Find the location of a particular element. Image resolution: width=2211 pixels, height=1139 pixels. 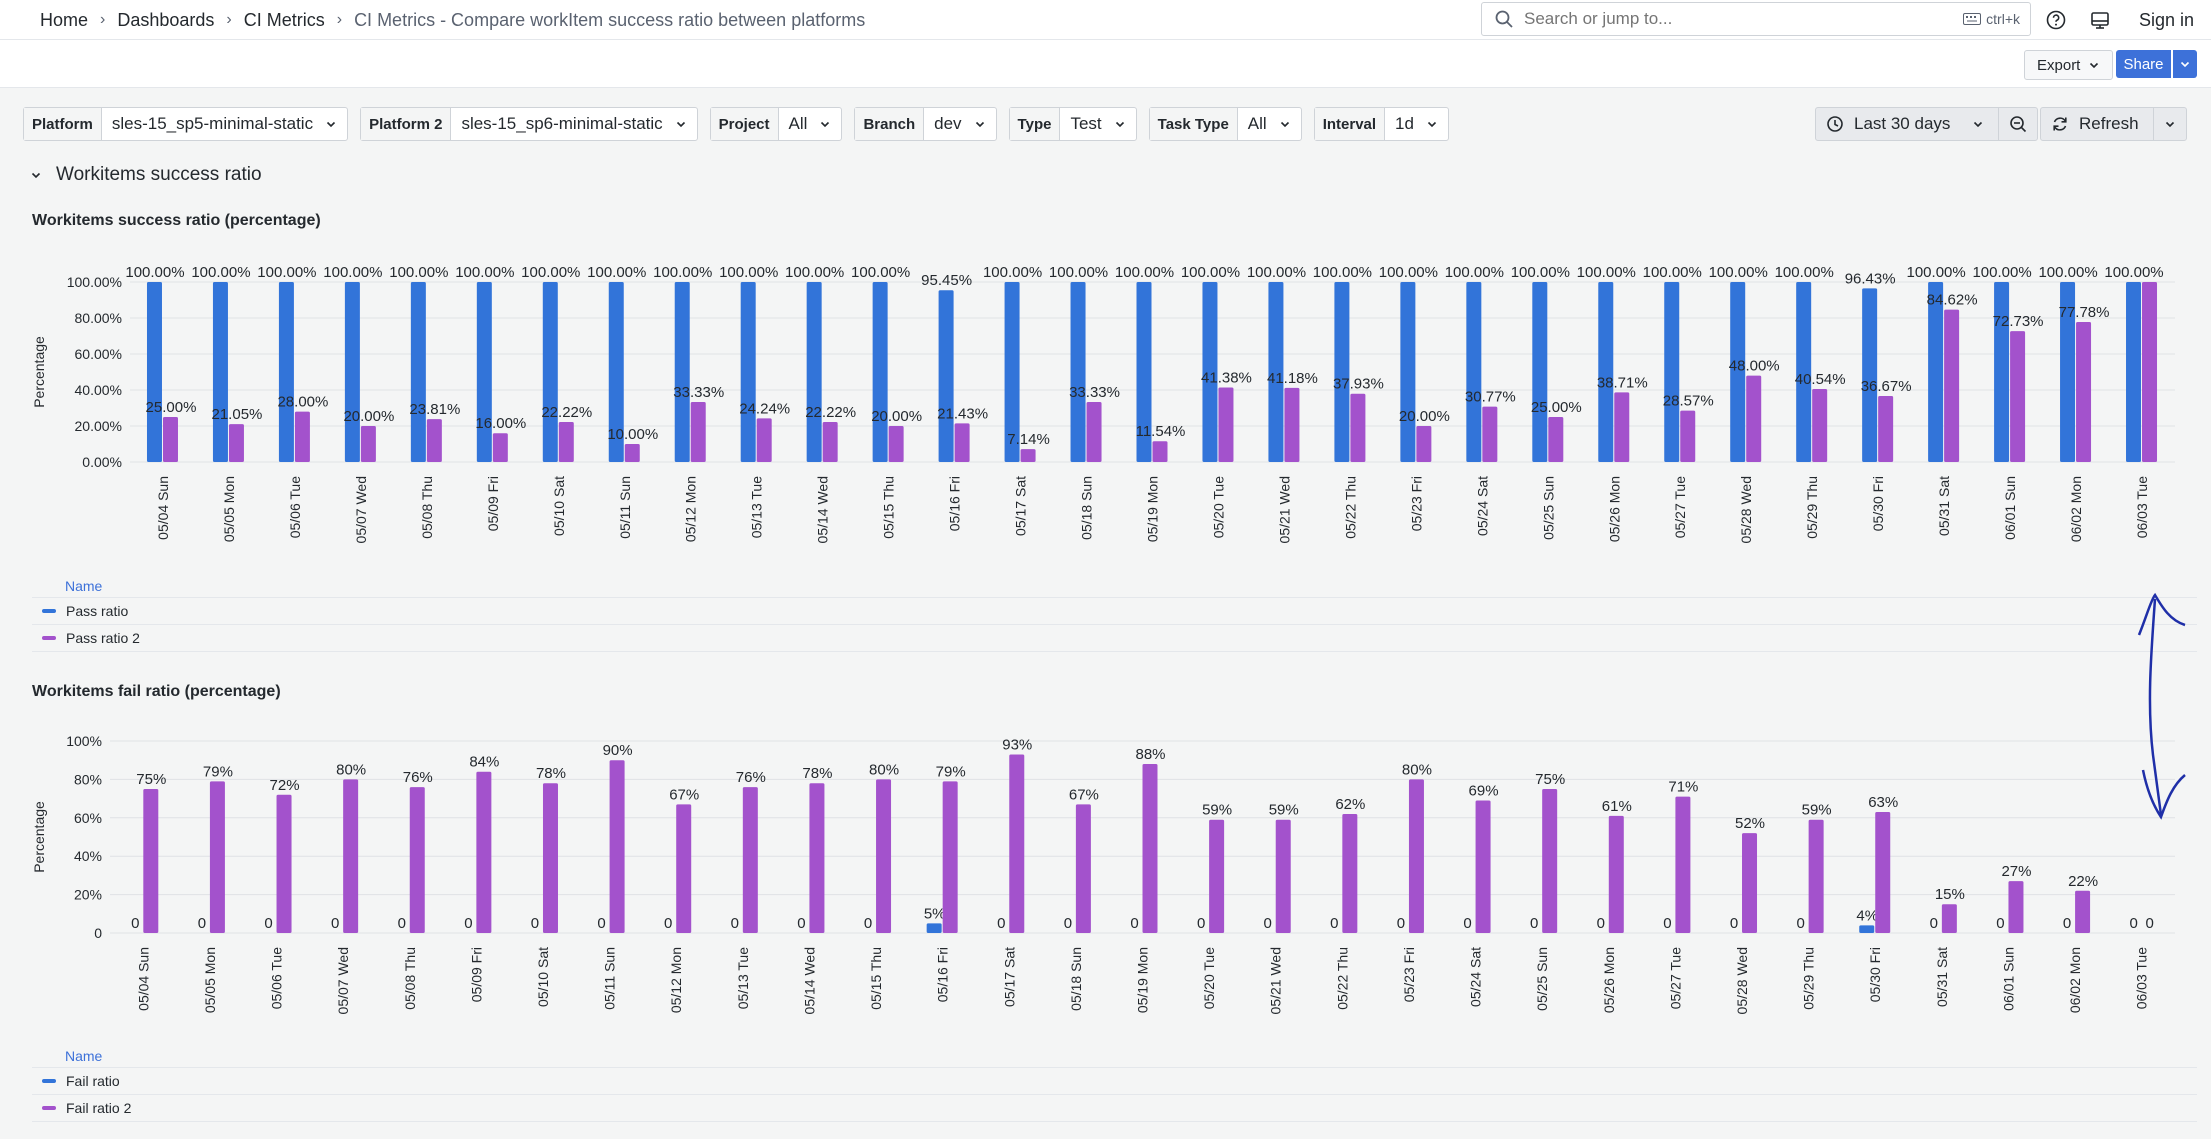

breadcrumb-home: Home is located at coordinates (64, 19).